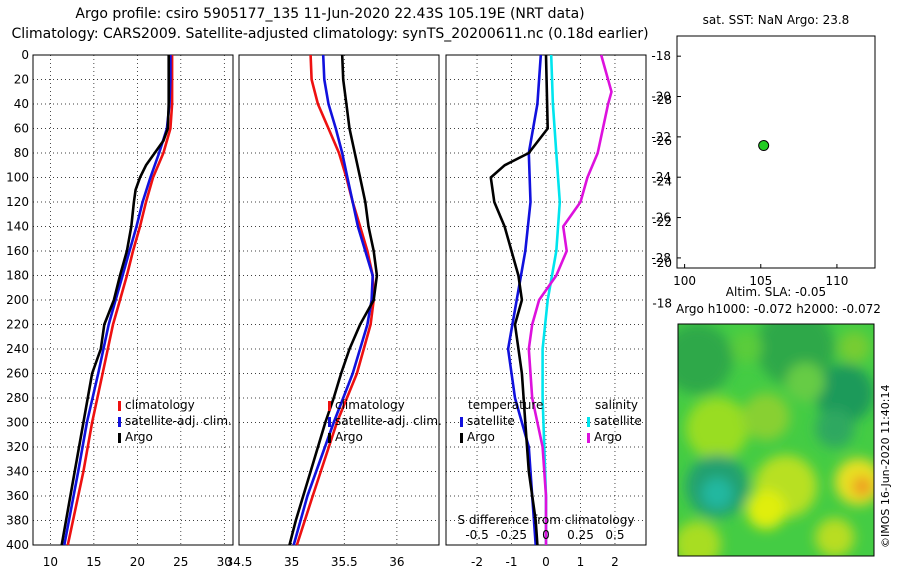 This screenshot has width=900, height=580. I want to click on series-line-temperature-argo, so click(519, 300).